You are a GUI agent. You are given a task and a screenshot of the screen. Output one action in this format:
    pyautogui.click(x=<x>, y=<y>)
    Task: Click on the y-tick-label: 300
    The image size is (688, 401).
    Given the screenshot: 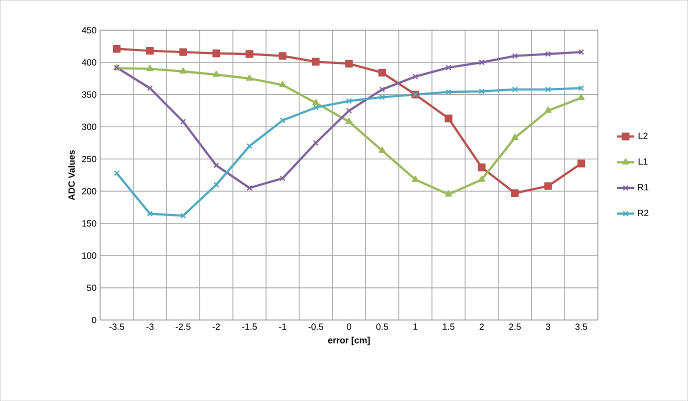 What is the action you would take?
    pyautogui.click(x=89, y=127)
    